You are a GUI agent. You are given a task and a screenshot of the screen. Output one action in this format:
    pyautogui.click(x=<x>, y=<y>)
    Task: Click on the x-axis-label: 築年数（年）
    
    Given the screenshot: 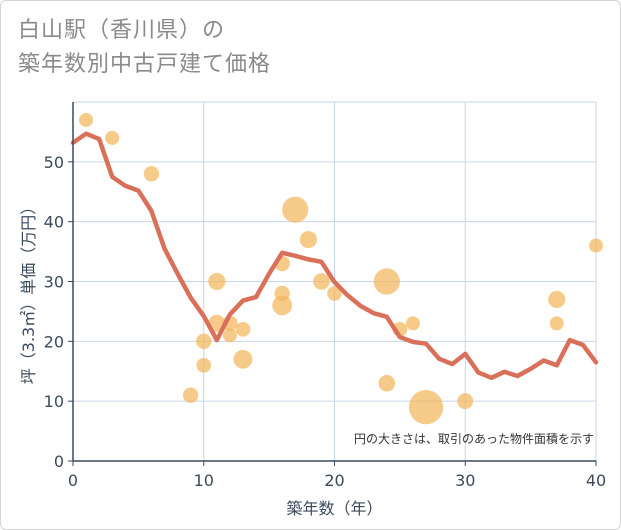 What is the action you would take?
    pyautogui.click(x=334, y=508)
    